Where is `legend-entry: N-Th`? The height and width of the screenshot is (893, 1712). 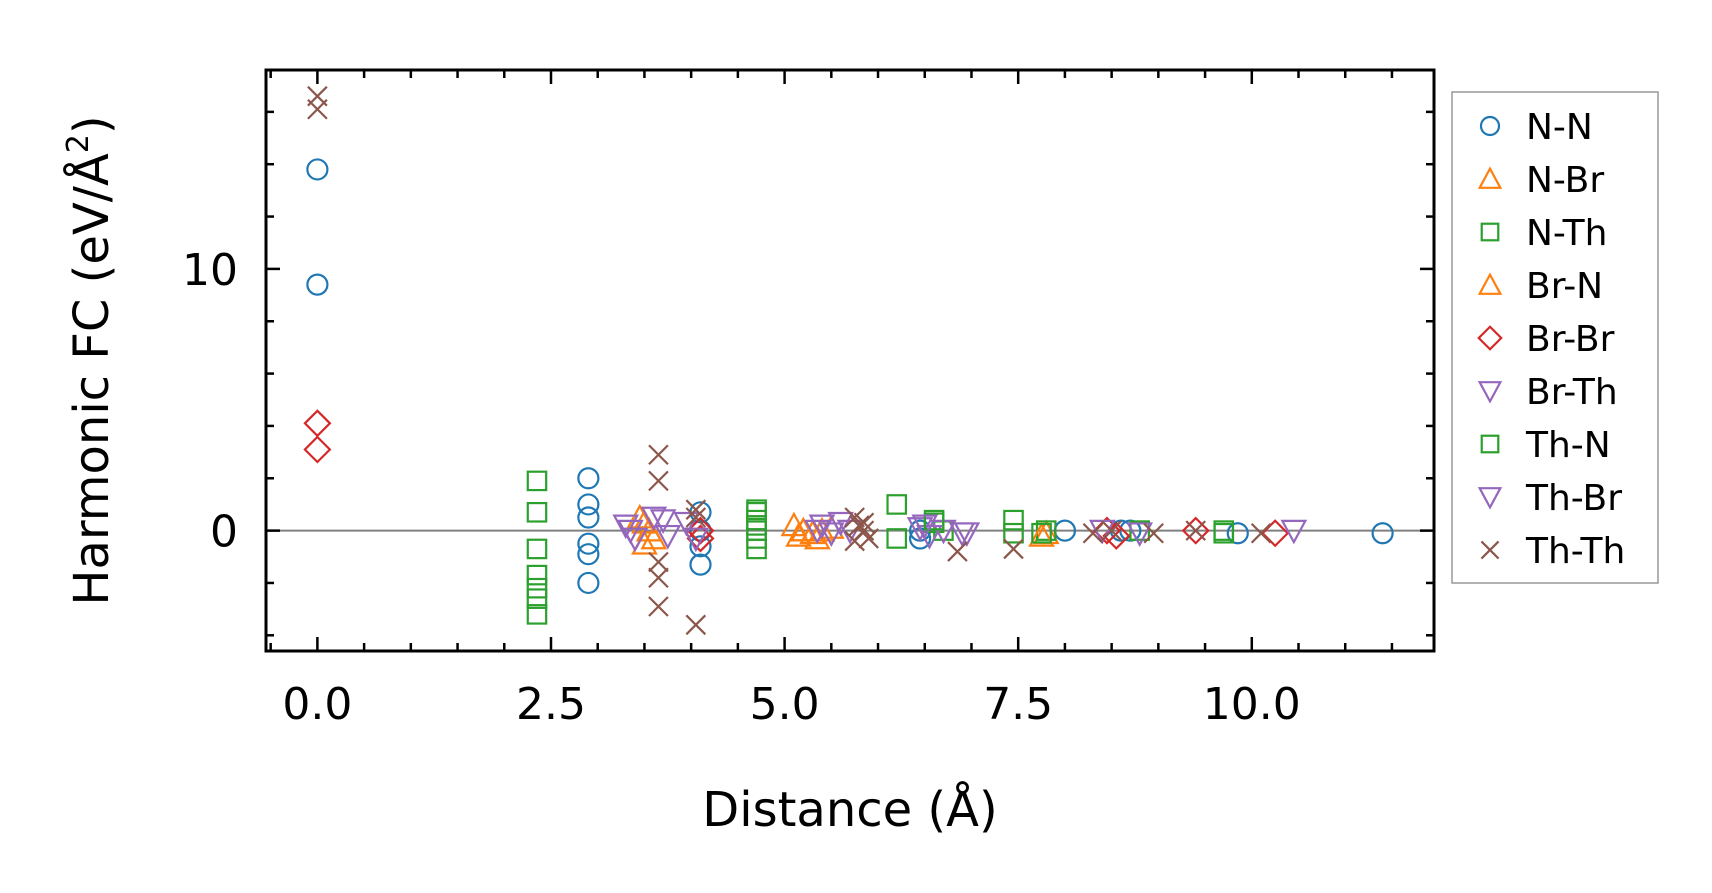
legend-entry: N-Th is located at coordinates (1543, 233).